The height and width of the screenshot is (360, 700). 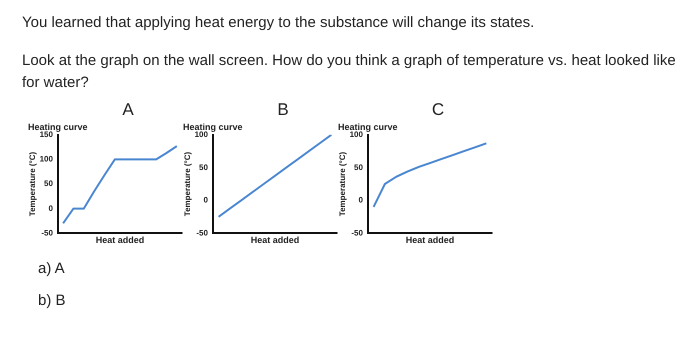 I want to click on chart-title: A, so click(x=128, y=110).